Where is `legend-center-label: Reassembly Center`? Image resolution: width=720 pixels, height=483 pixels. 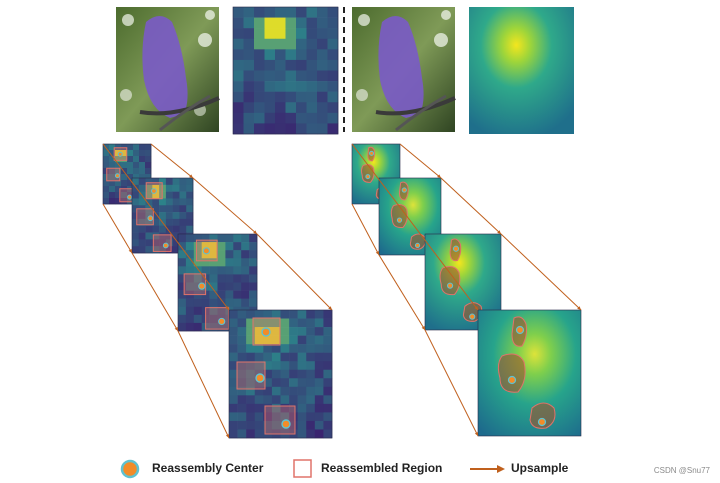 legend-center-label: Reassembly Center is located at coordinates (208, 468).